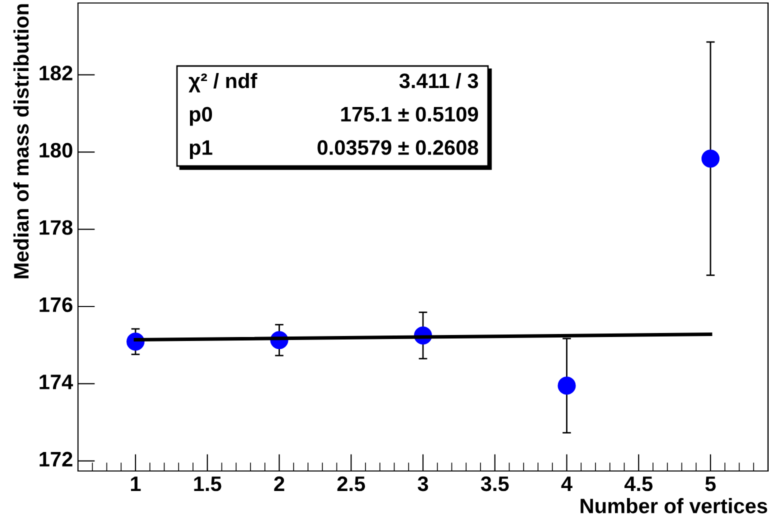 The height and width of the screenshot is (523, 769). Describe the element at coordinates (398, 147) in the screenshot. I see `annotation: 0.03579 ± 0.2608` at that location.